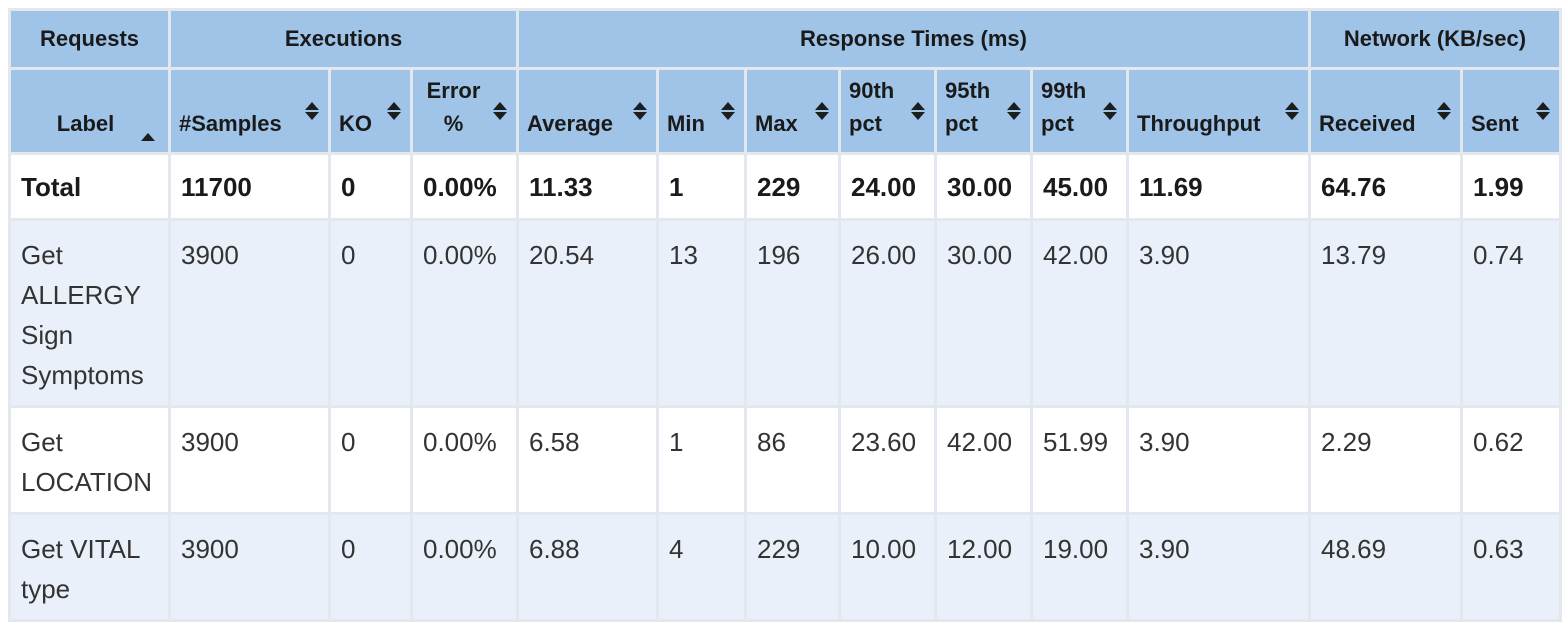 This screenshot has height=622, width=1568. I want to click on table-cell: 11.33, so click(587, 186).